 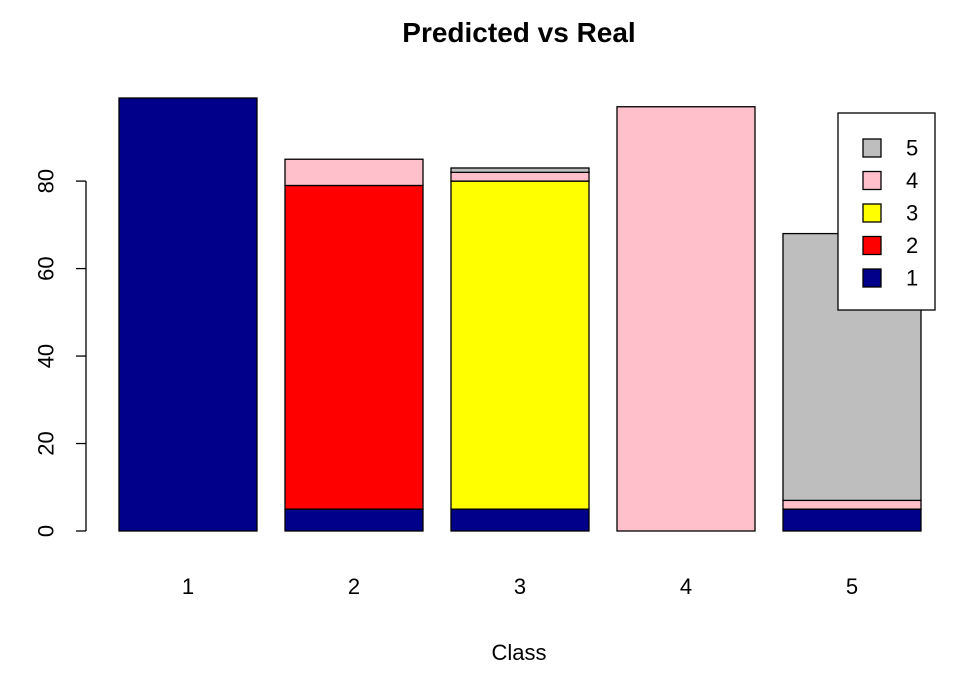 I want to click on x-tick-label: 5, so click(x=852, y=586).